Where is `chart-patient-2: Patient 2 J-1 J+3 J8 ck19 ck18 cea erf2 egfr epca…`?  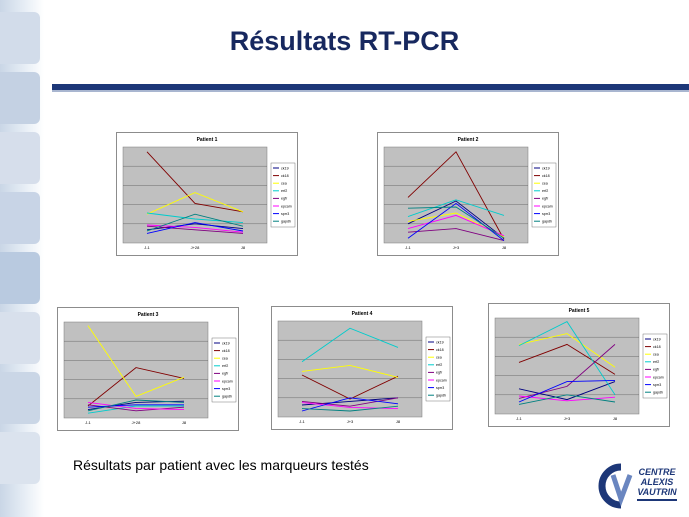
chart-patient-2: Patient 2 J-1 J+3 J8 ck19 ck18 cea erf2 egfr epca… is located at coordinates (468, 194).